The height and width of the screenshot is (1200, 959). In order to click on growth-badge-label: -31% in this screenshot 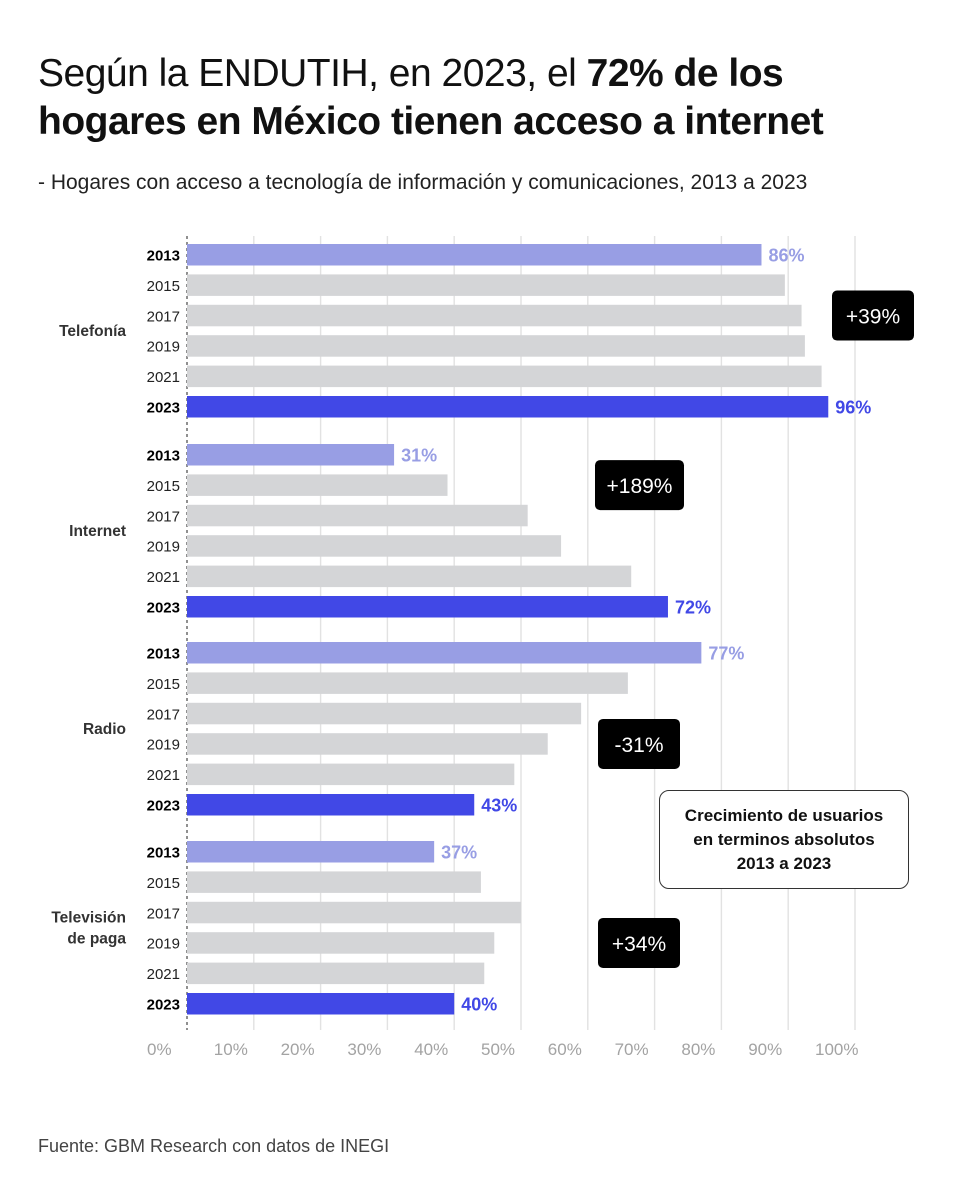, I will do `click(638, 745)`.